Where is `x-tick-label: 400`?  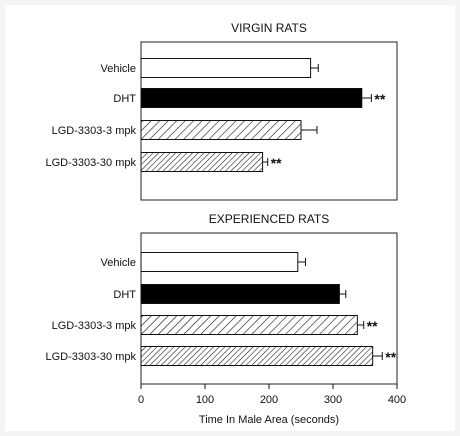 x-tick-label: 400 is located at coordinates (397, 400).